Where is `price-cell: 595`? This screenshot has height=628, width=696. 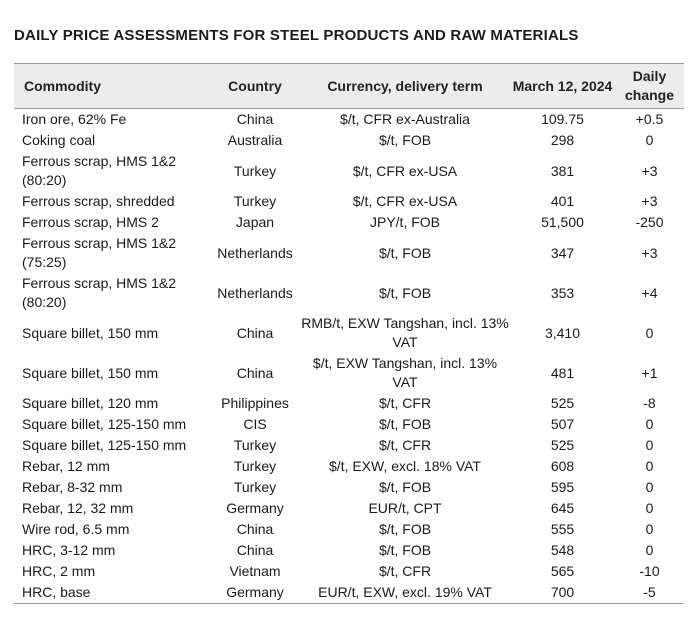
price-cell: 595 is located at coordinates (562, 487).